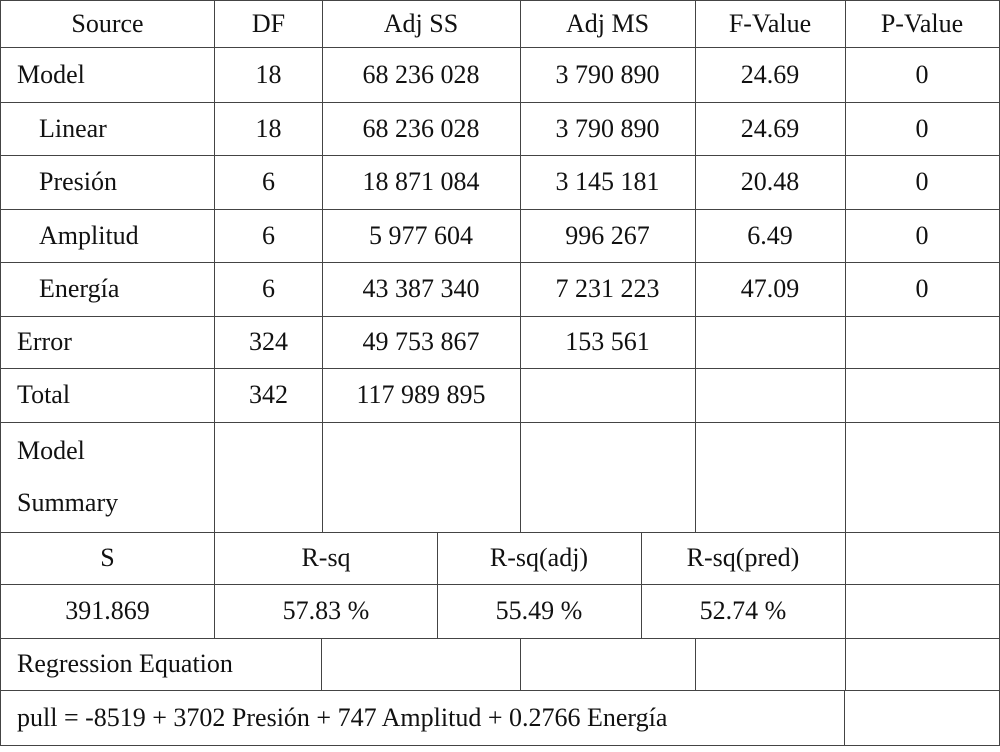 The image size is (1000, 752). I want to click on table-cell-text: 342, so click(268, 394).